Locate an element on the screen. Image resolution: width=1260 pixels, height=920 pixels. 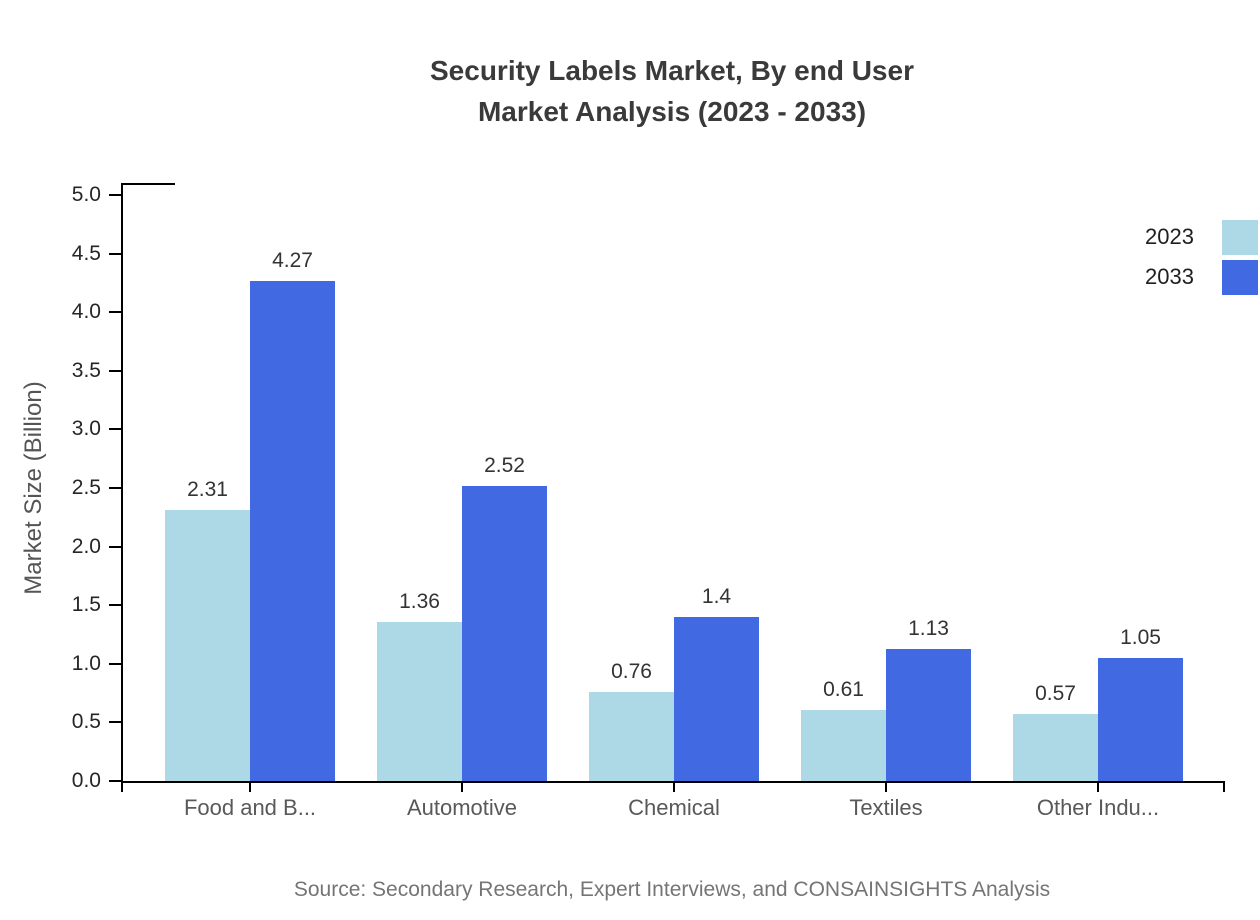
y-axis-tick-label: 1.0 is located at coordinates (86, 663).